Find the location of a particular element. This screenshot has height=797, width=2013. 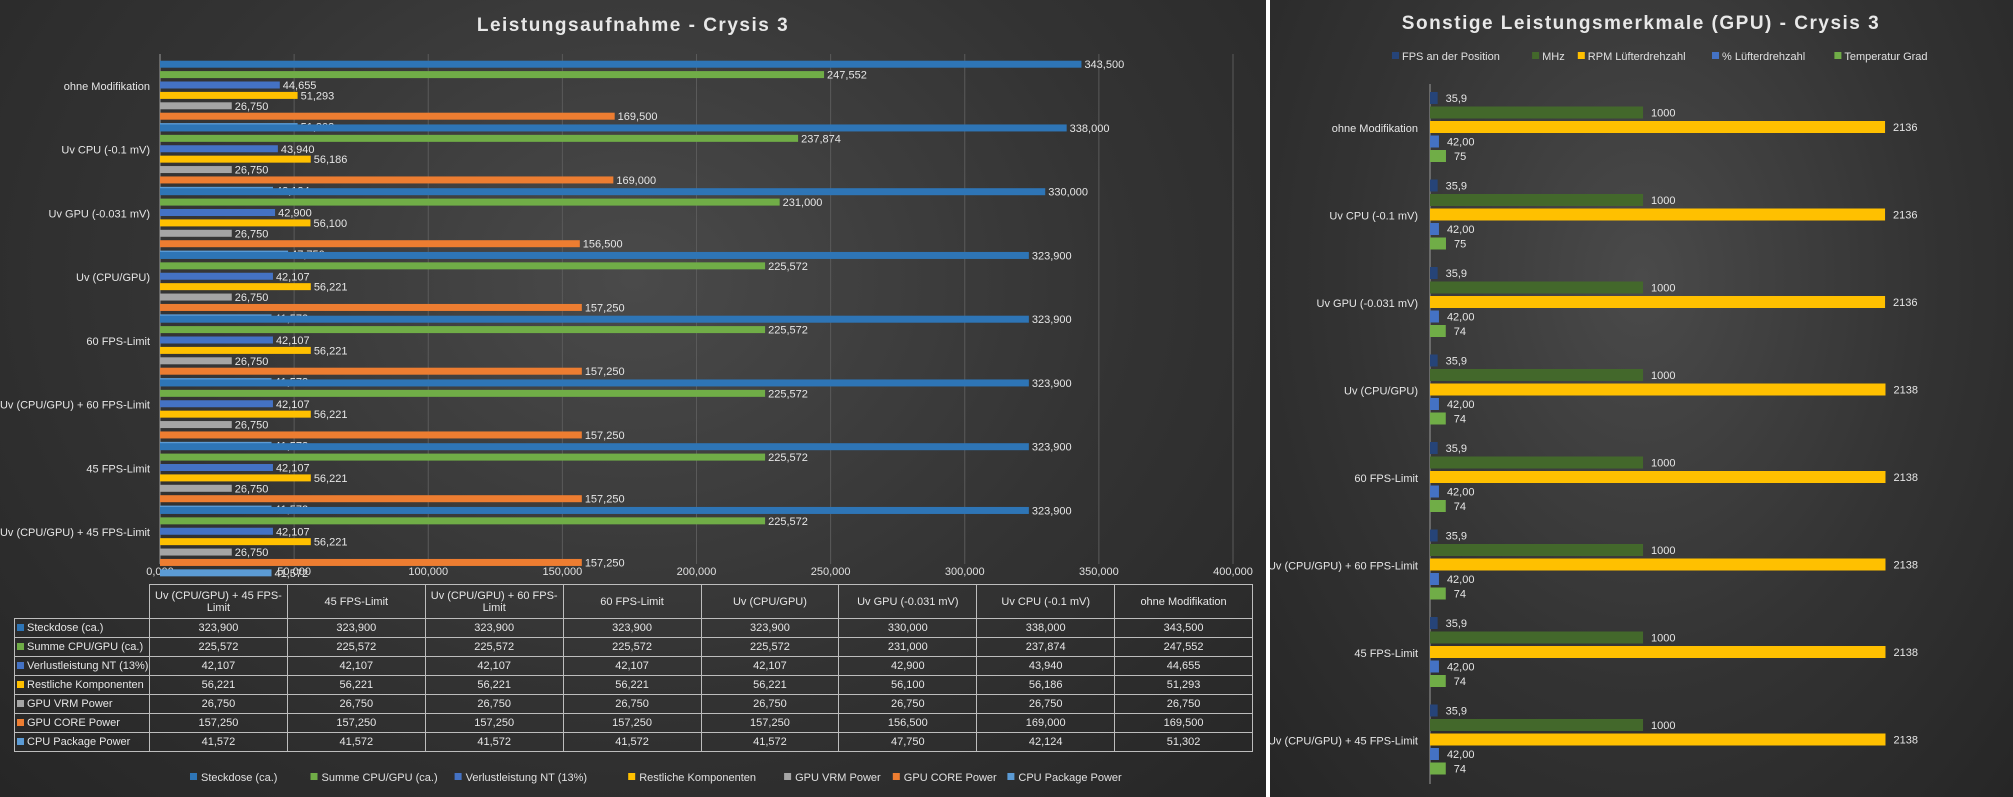

legend-item: Steckdose (ca.) is located at coordinates (233, 778).